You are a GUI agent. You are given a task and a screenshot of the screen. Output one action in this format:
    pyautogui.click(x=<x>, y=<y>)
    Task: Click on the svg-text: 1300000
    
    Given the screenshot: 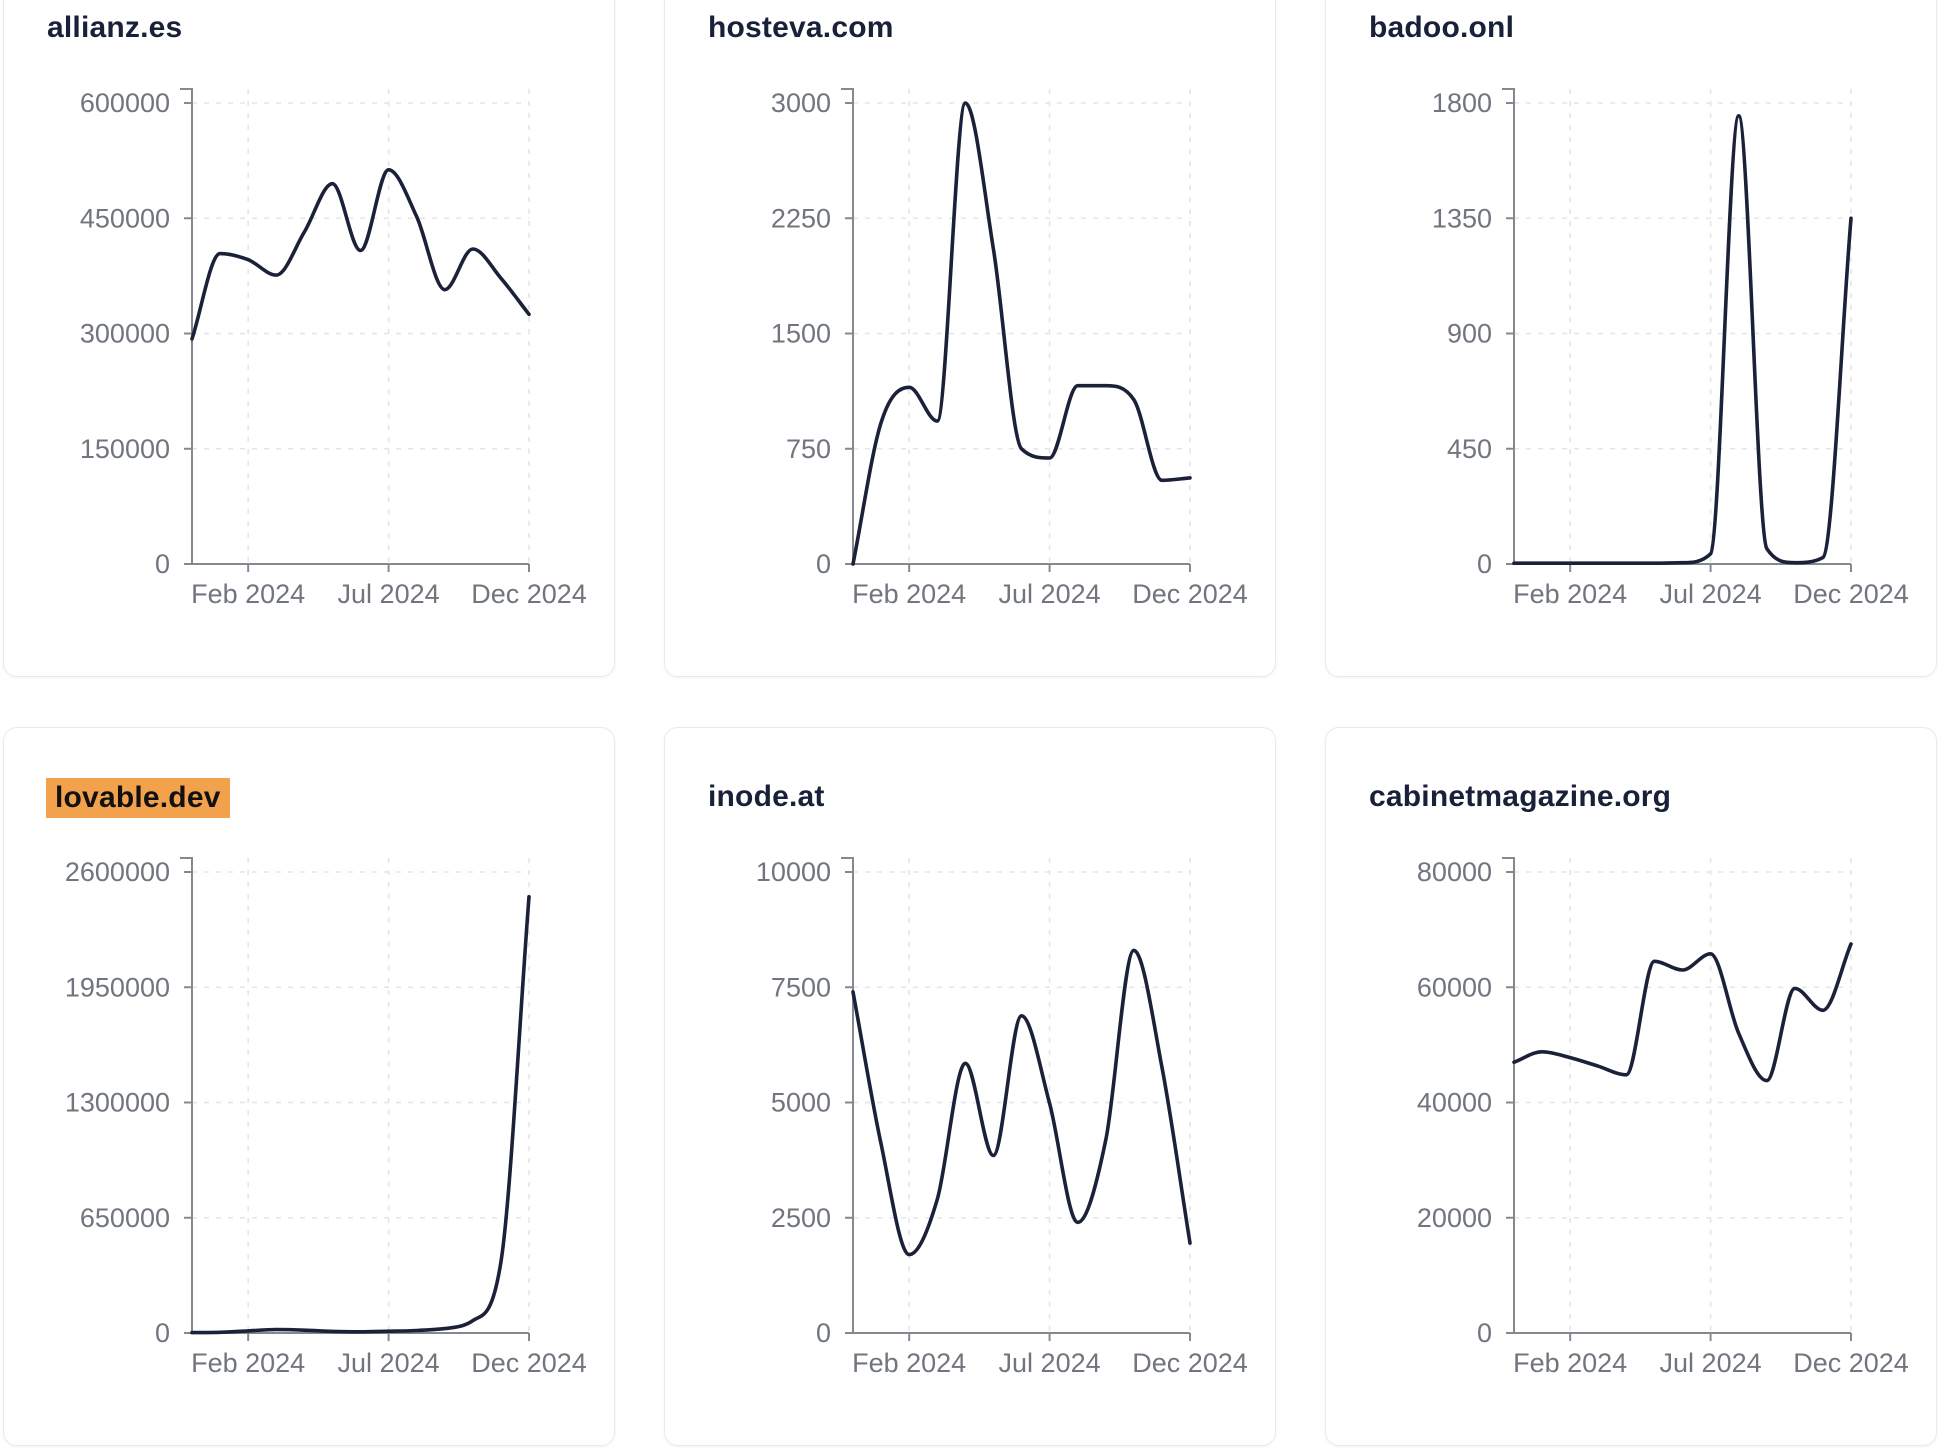 What is the action you would take?
    pyautogui.click(x=117, y=1103)
    